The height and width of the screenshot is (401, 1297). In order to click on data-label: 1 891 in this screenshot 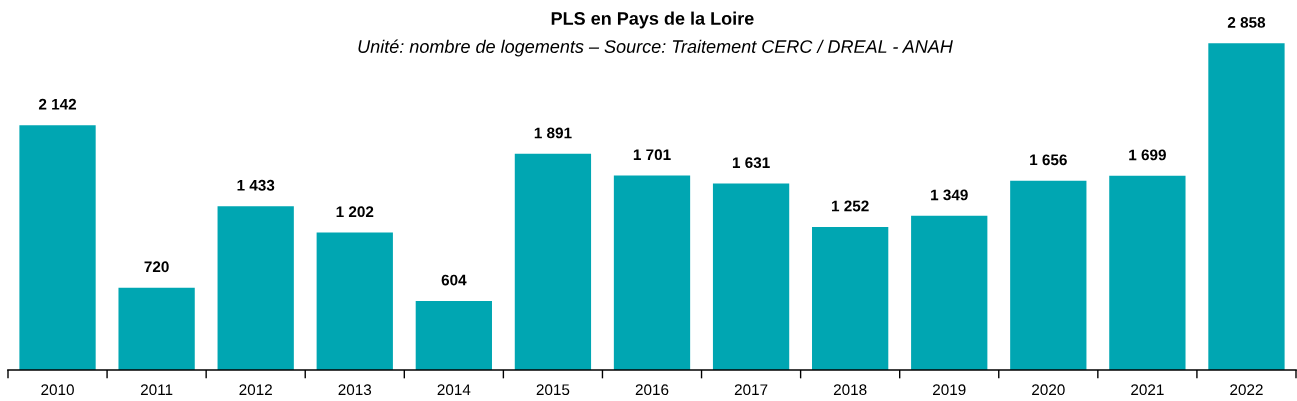, I will do `click(553, 133)`.